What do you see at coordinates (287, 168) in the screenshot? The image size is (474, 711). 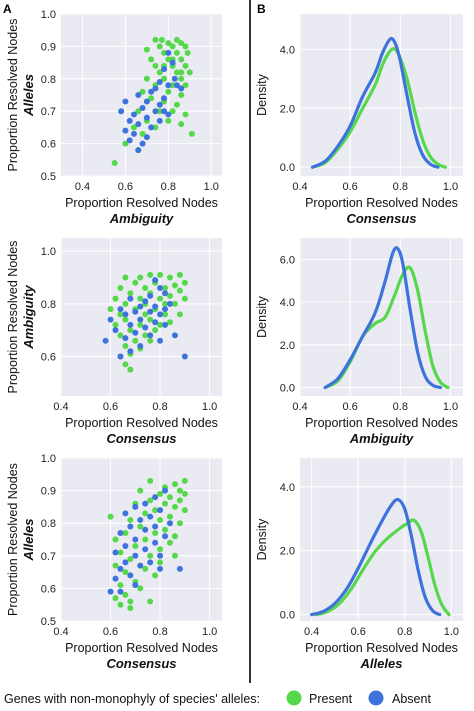 I see `y-tick-label: 0.0` at bounding box center [287, 168].